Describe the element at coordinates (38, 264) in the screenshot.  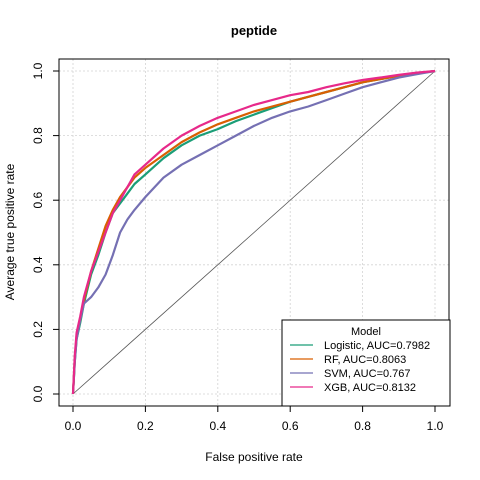
I see `y-tick-label: 0.4` at that location.